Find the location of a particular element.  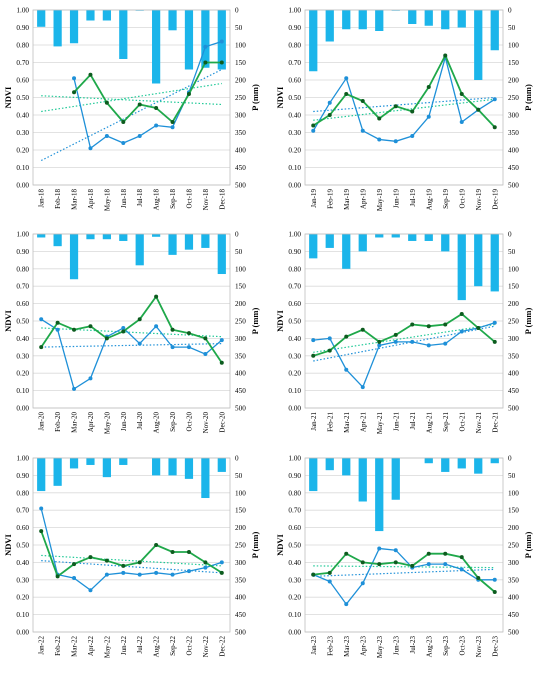

x-tick-label: Nov-19 is located at coordinates (479, 200).